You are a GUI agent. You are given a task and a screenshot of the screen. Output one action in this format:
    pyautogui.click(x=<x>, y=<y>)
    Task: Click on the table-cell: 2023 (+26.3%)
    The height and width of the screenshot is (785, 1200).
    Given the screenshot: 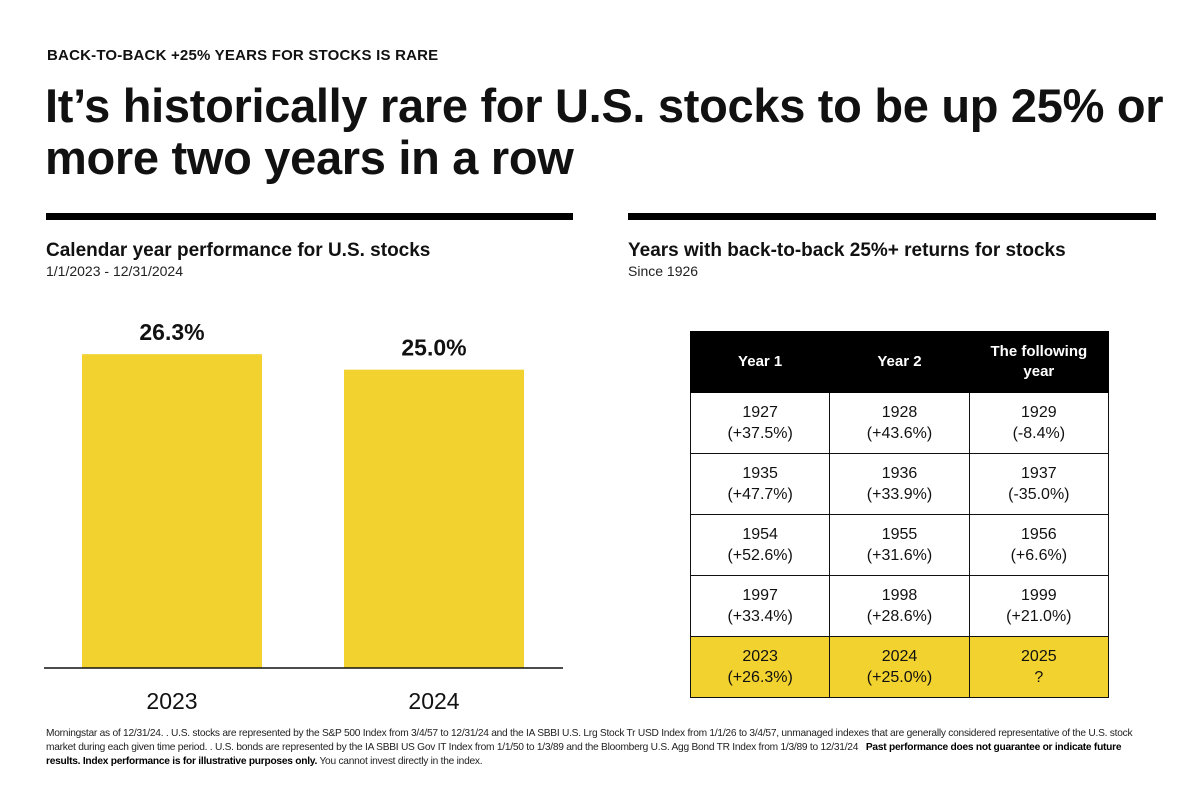 What is the action you would take?
    pyautogui.click(x=760, y=667)
    